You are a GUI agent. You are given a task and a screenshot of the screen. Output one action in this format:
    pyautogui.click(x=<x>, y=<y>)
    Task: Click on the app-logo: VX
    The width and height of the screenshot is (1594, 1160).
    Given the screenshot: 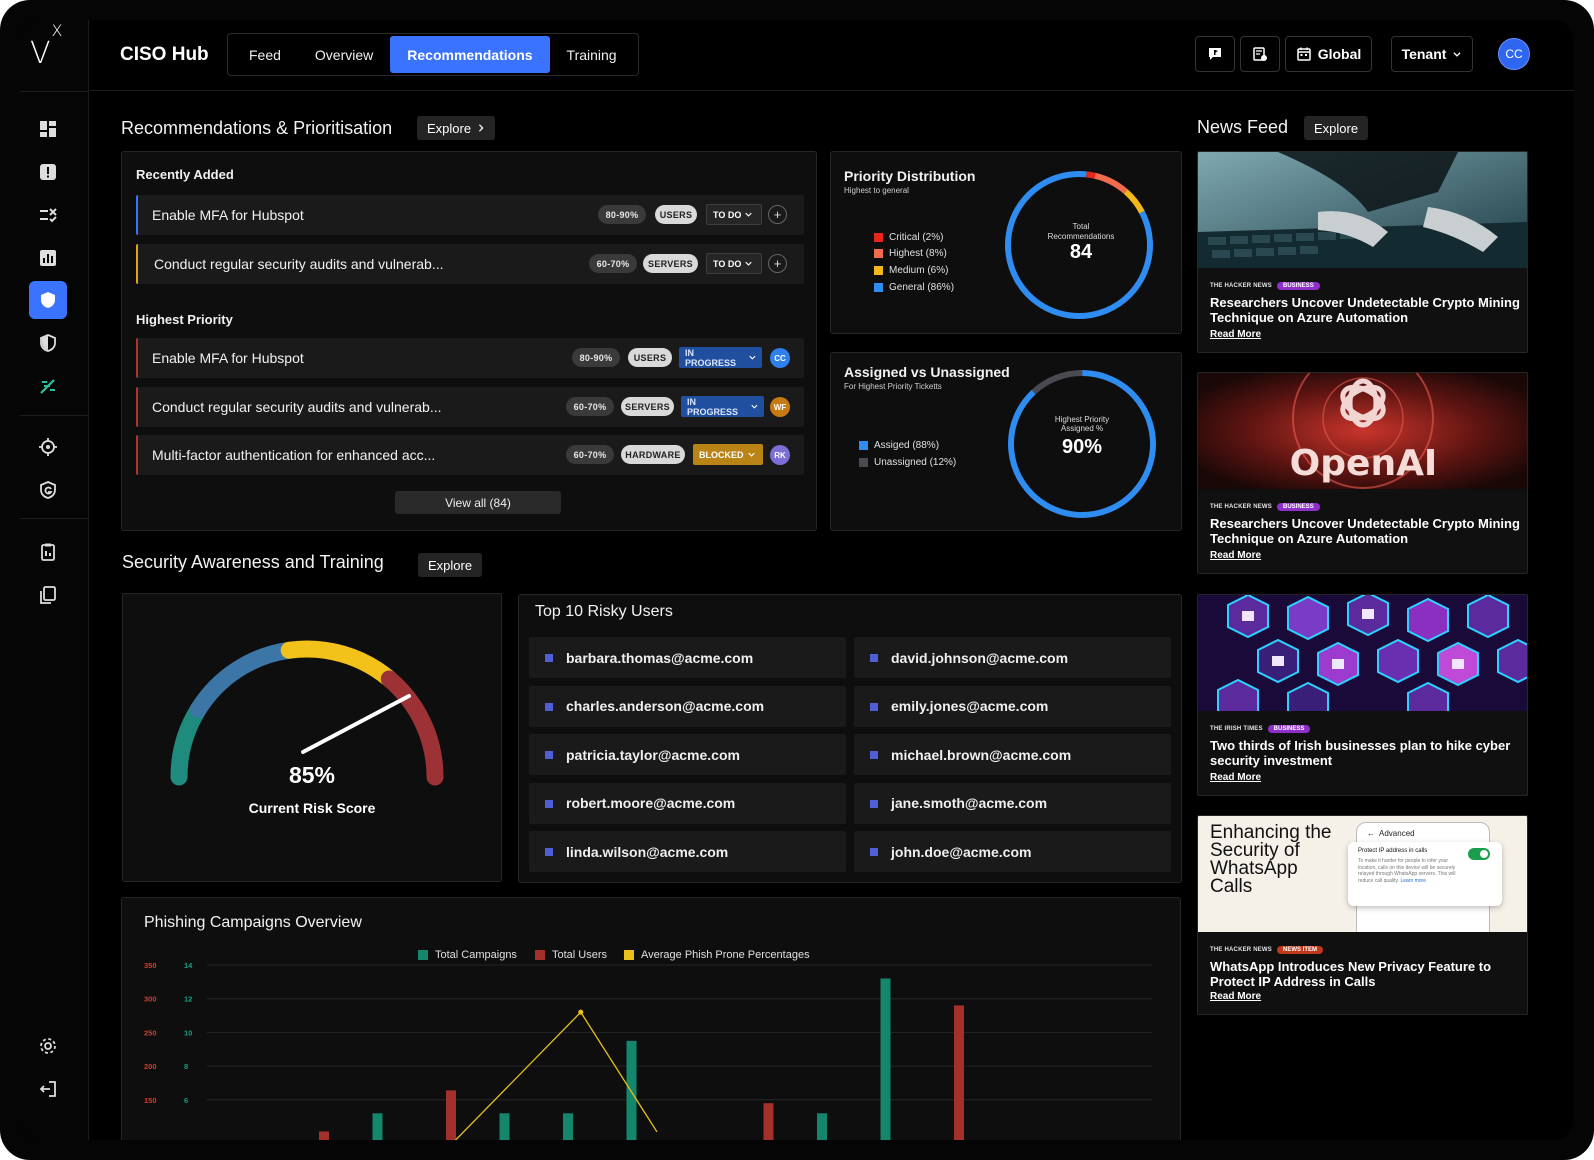 What is the action you would take?
    pyautogui.click(x=46, y=46)
    